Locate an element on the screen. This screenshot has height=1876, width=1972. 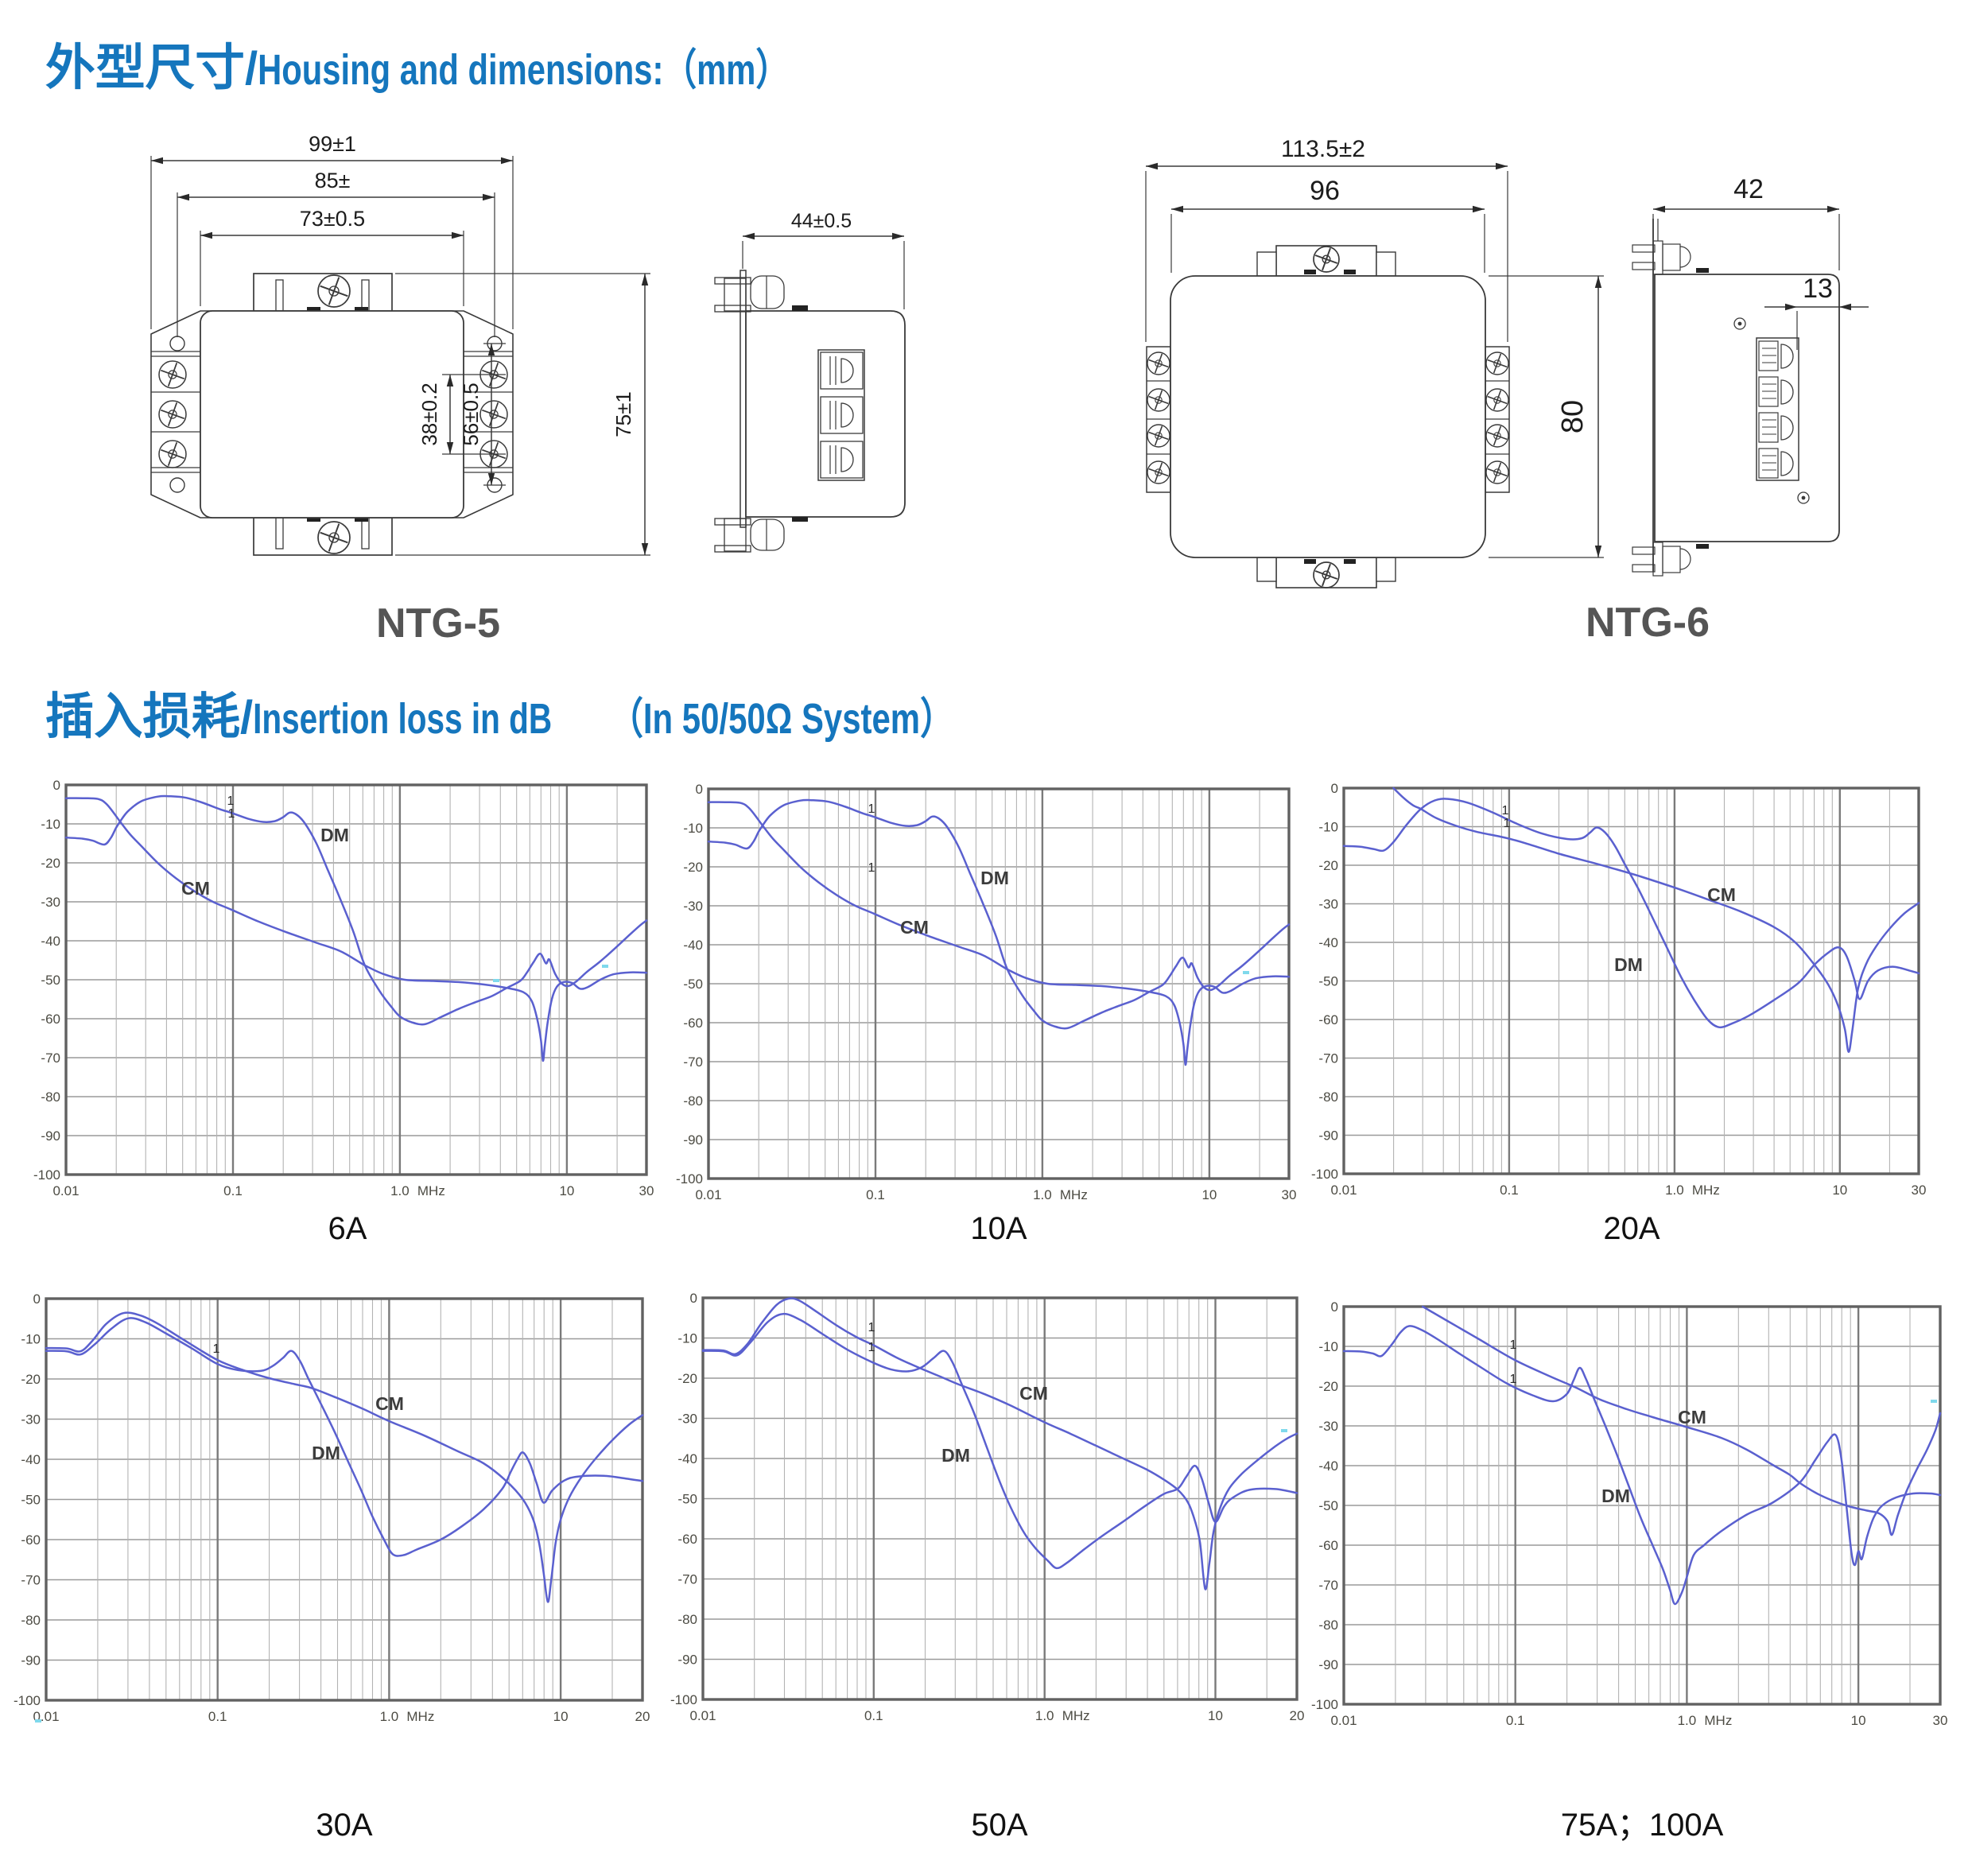
svg-text: 30A is located at coordinates (344, 1825).